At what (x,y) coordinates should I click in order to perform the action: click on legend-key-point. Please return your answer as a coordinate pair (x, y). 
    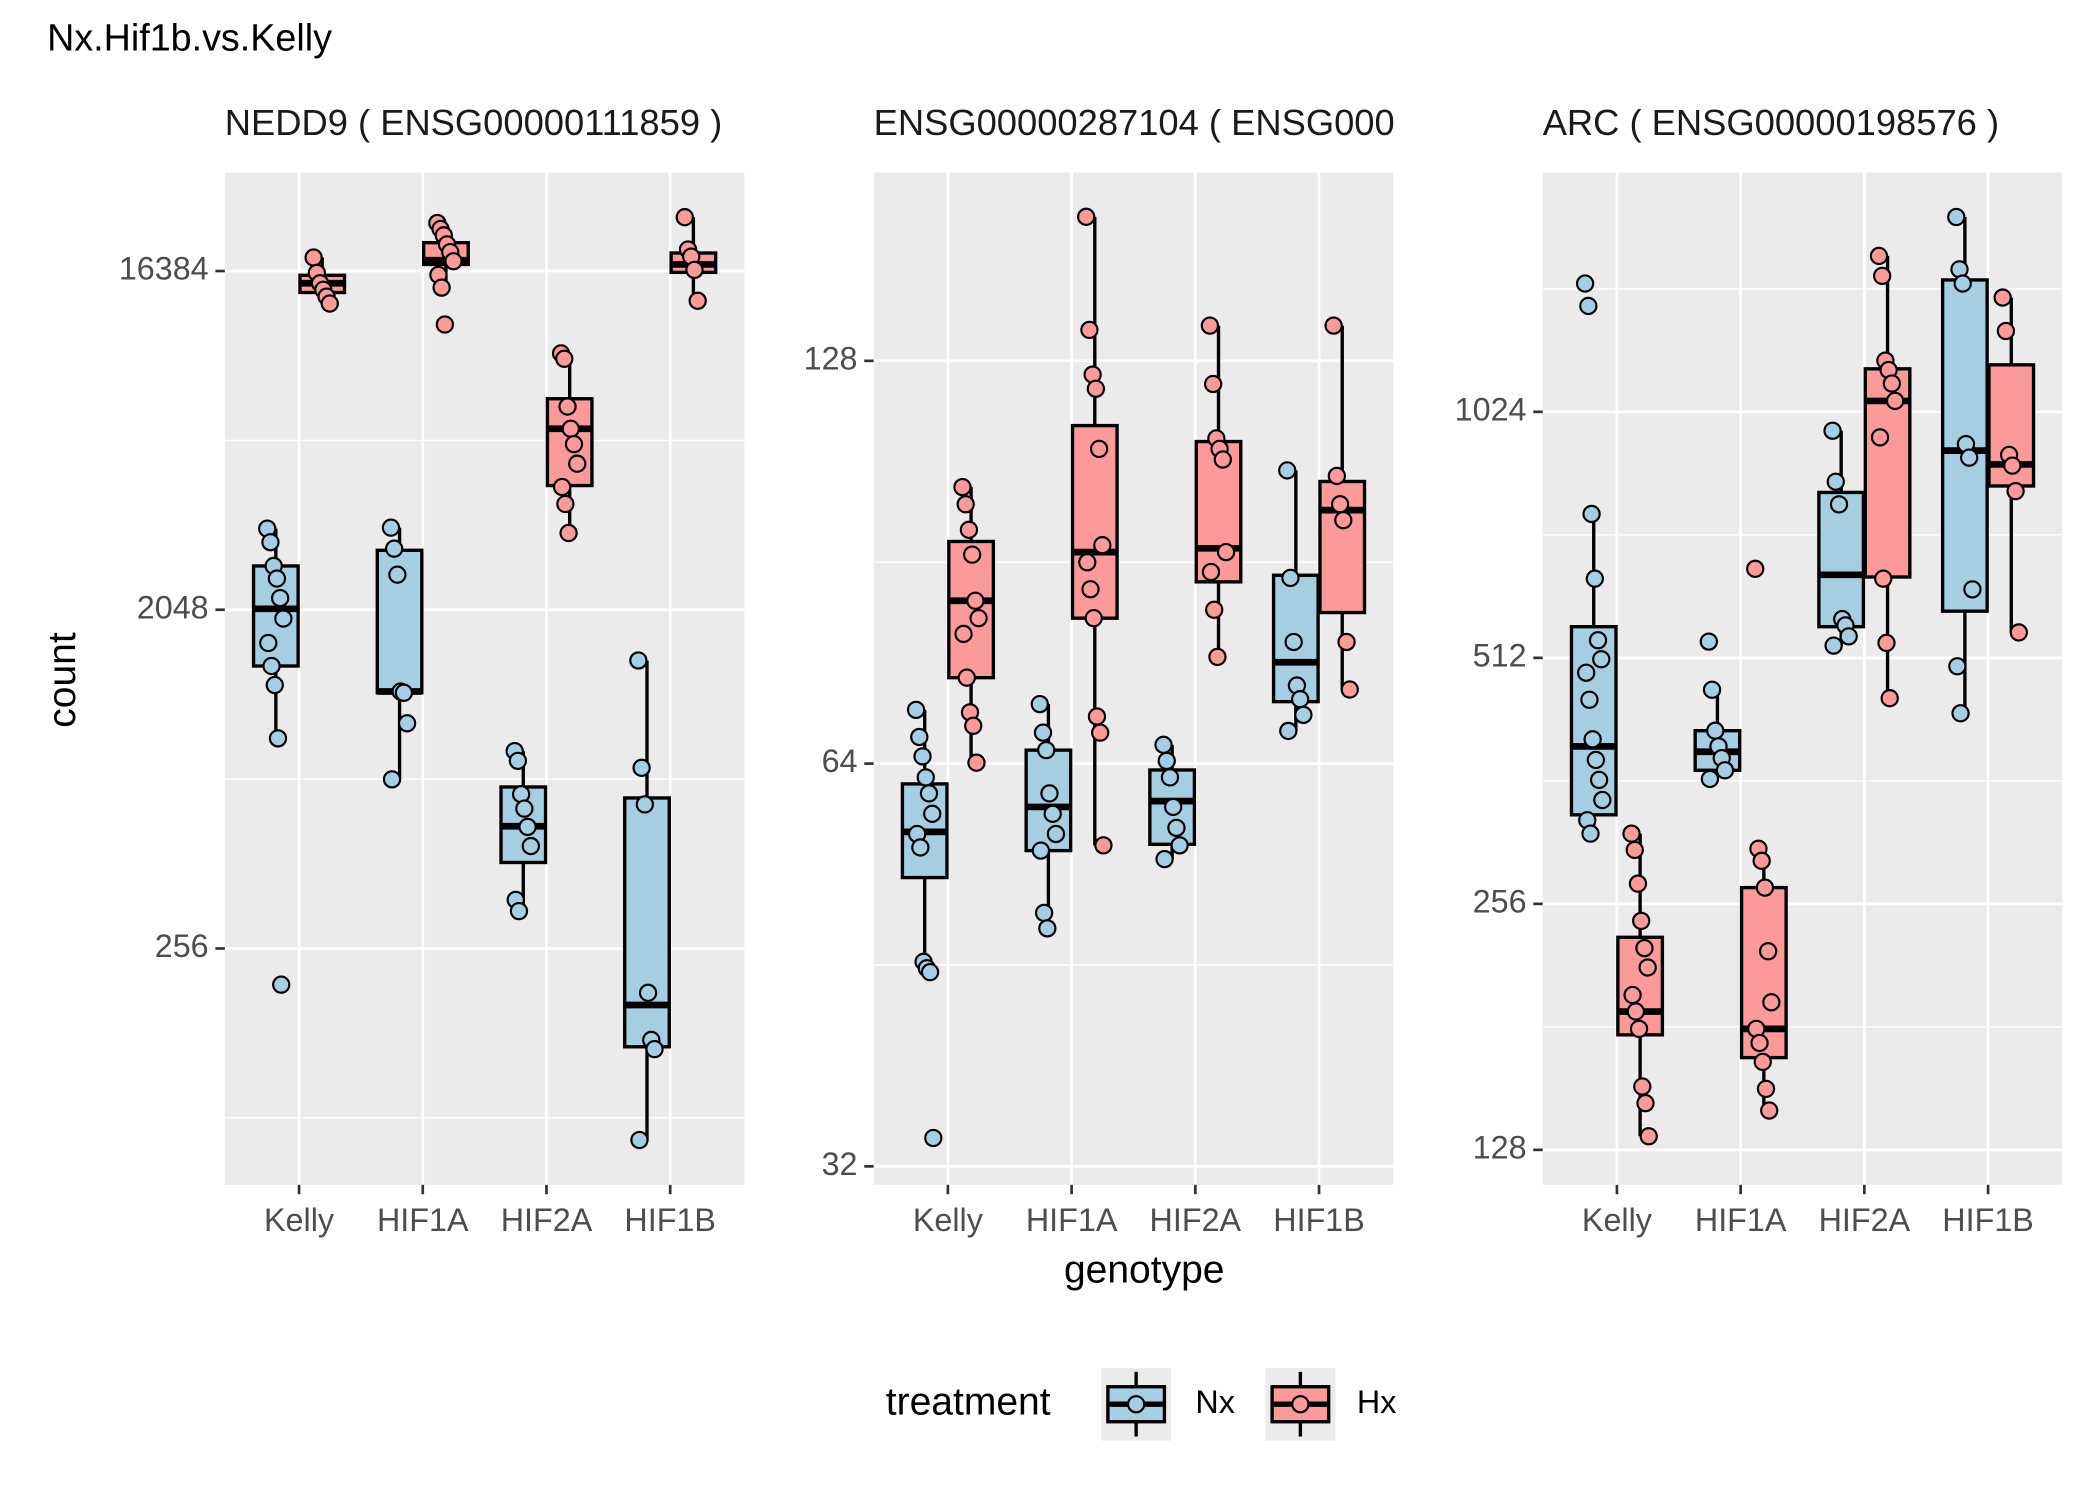
    Looking at the image, I should click on (1136, 1404).